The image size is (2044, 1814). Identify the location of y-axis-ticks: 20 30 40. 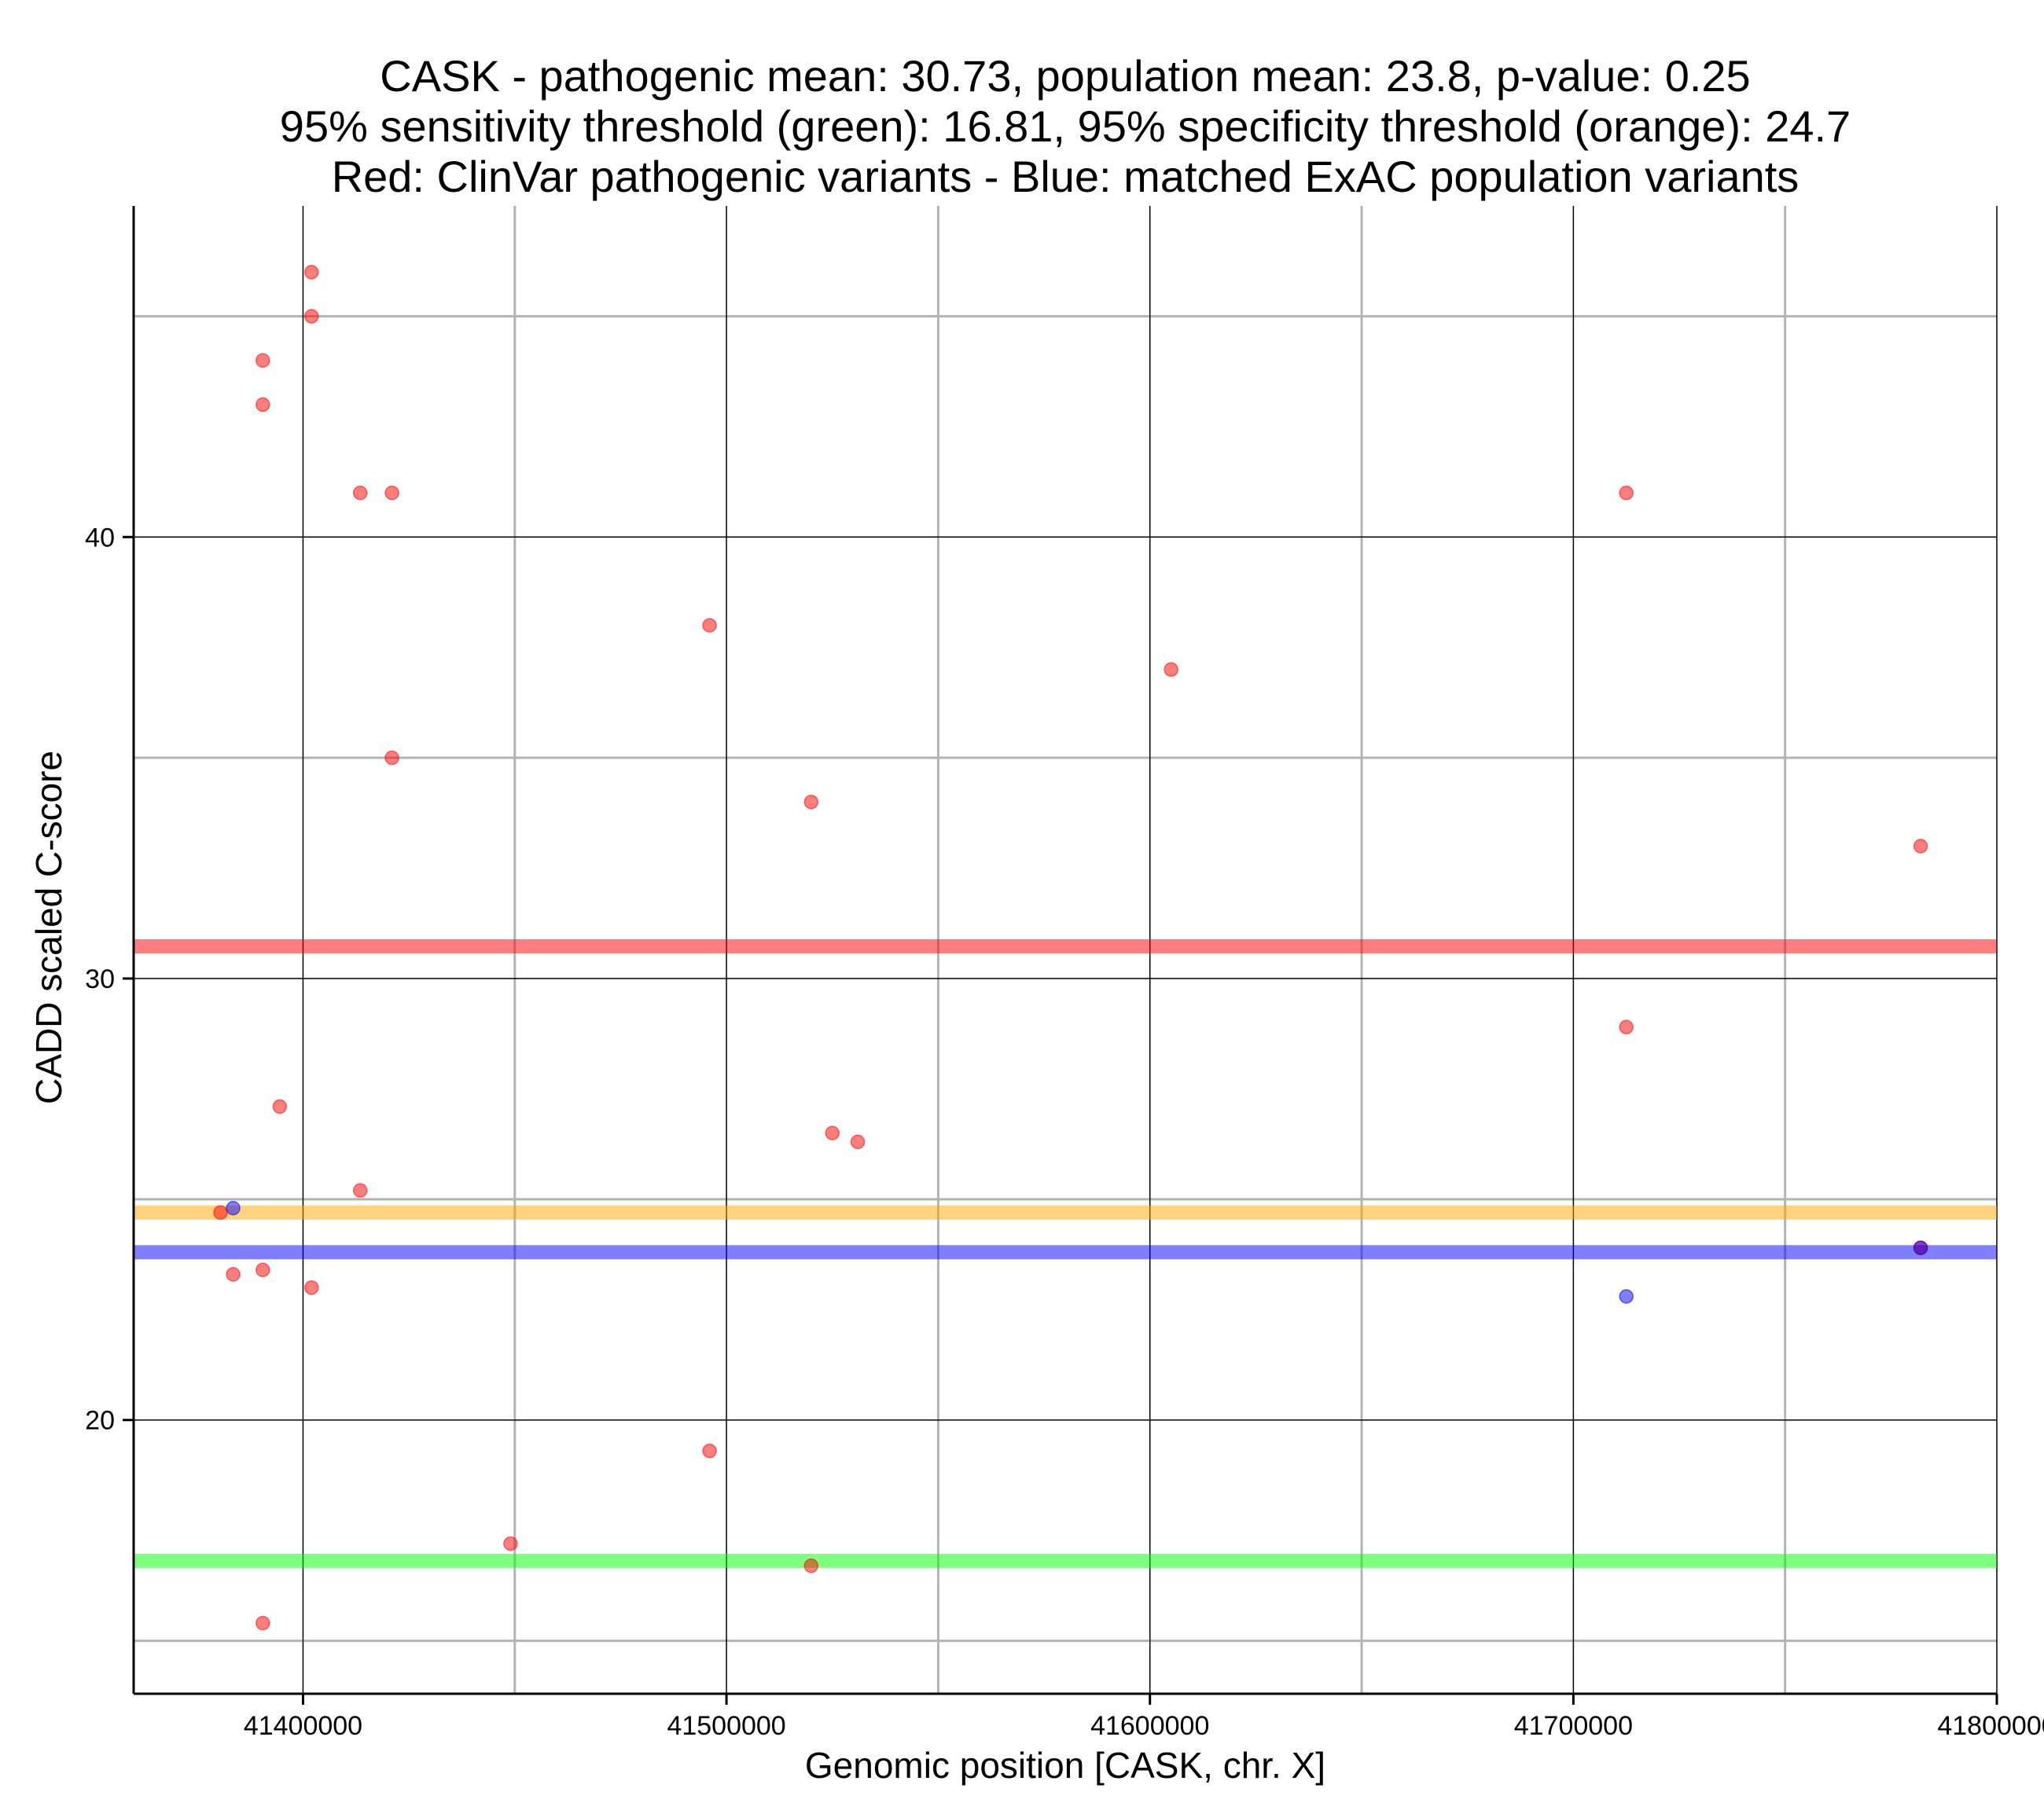
(109, 979).